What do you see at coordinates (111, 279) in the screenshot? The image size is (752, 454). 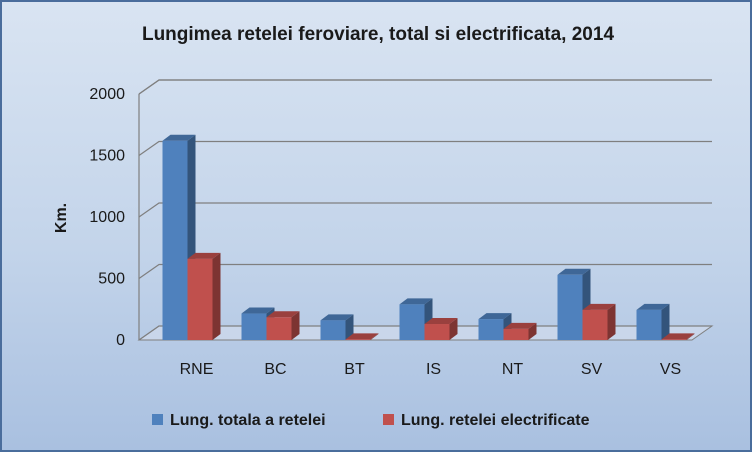 I see `y-tick-label: 500` at bounding box center [111, 279].